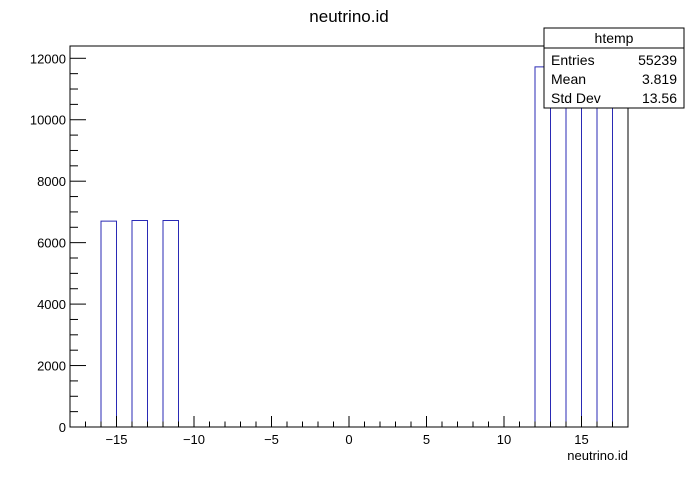  I want to click on y-axis: 0 2000 4000 6000 8000 10000 12000, so click(58, 243).